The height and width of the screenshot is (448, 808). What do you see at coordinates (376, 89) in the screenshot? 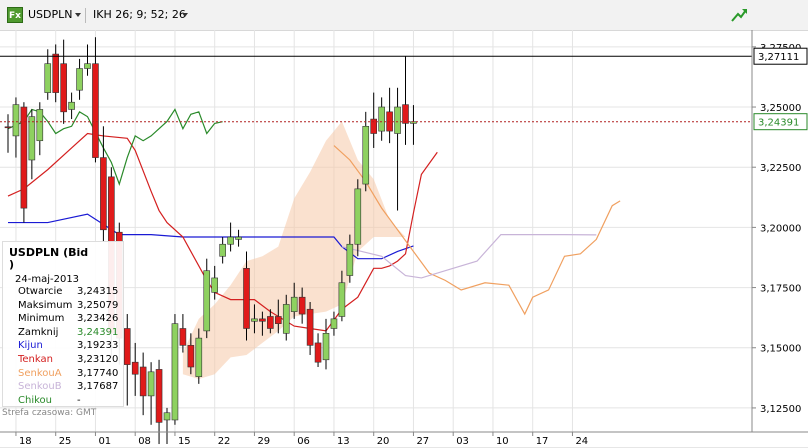
I see `price-lines` at bounding box center [376, 89].